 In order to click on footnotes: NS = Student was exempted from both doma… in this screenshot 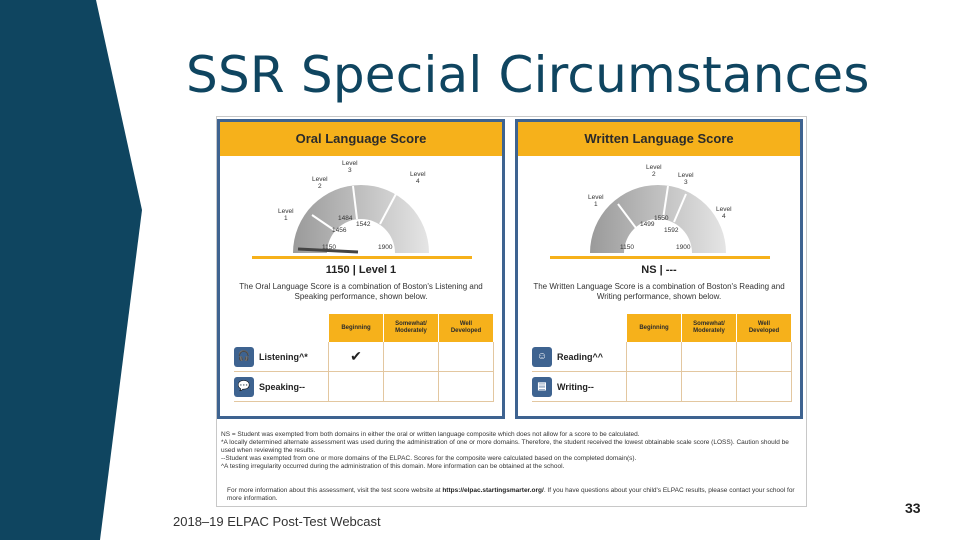, I will do `click(511, 451)`.